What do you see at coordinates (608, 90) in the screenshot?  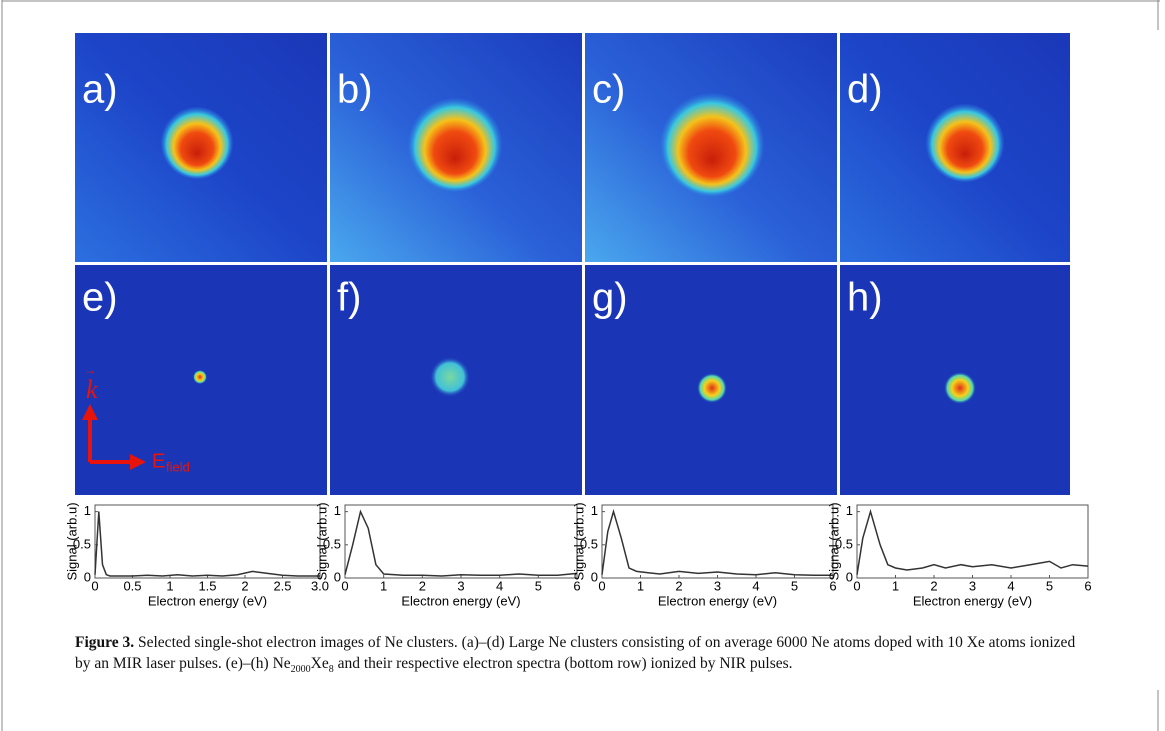 I see `panel-label: c)` at bounding box center [608, 90].